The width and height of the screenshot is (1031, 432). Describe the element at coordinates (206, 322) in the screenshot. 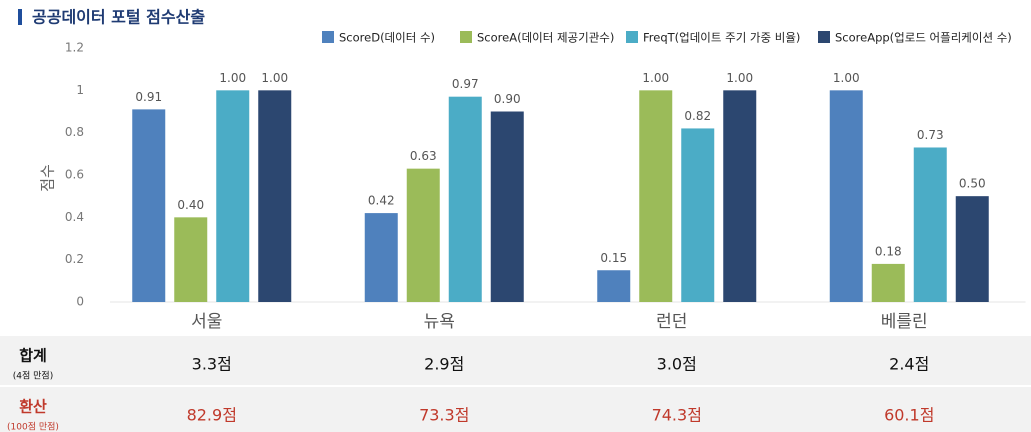

I see `x-tick-label: 서울` at that location.